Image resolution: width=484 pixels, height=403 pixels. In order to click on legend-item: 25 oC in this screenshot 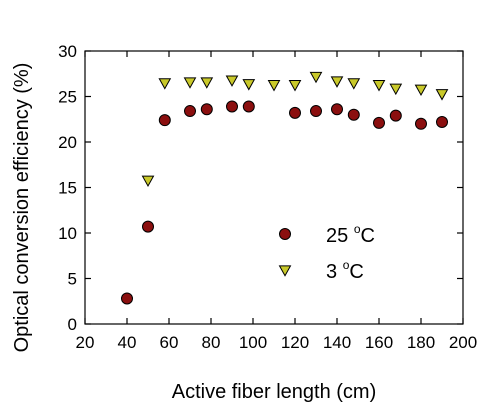, I will do `click(327, 234)`.